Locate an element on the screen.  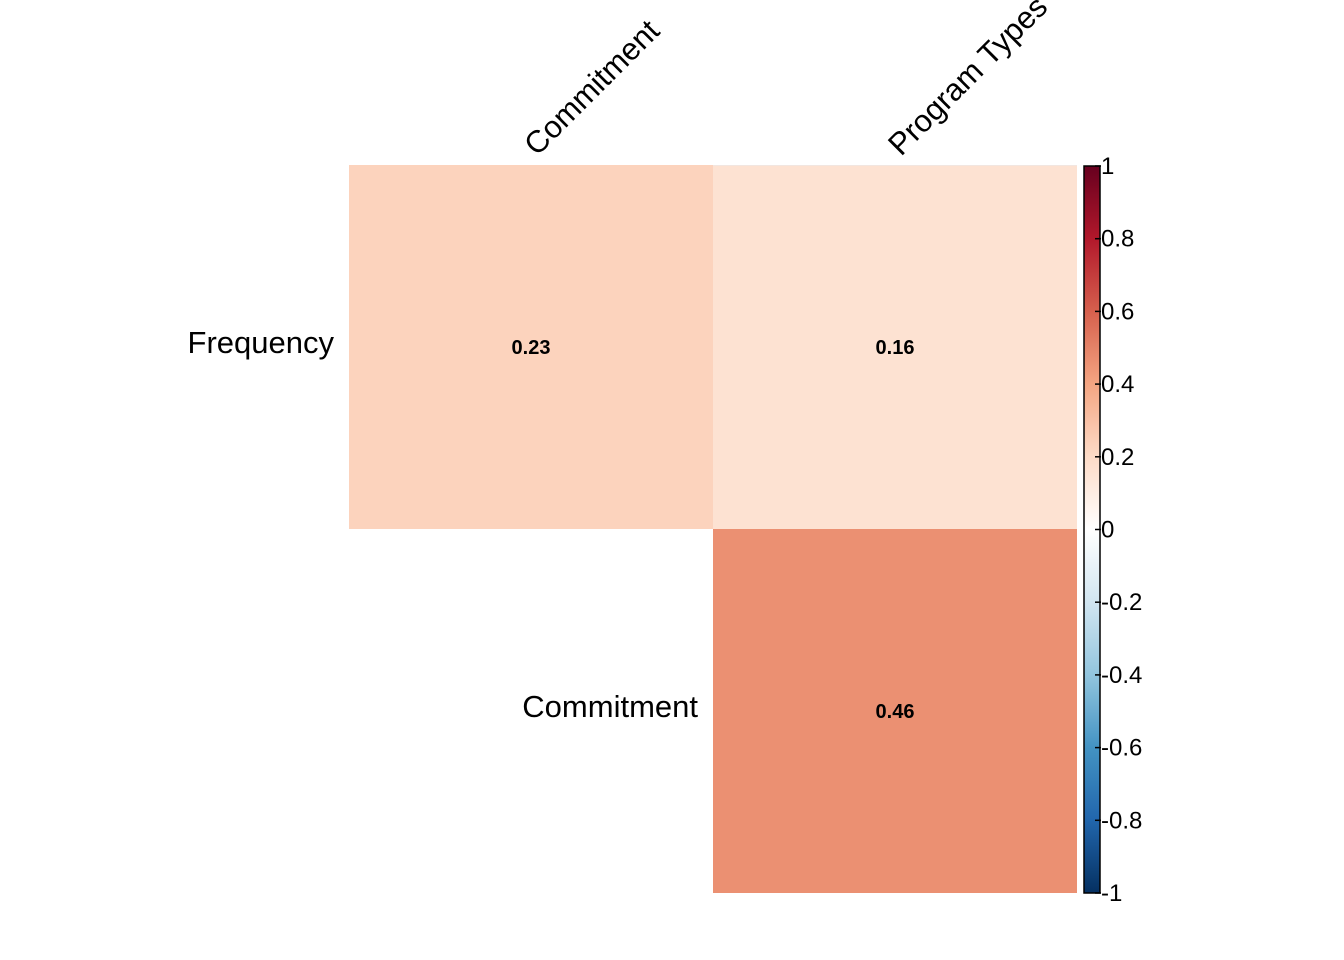
heatmap-cell-commitment-program-types is located at coordinates (895, 711).